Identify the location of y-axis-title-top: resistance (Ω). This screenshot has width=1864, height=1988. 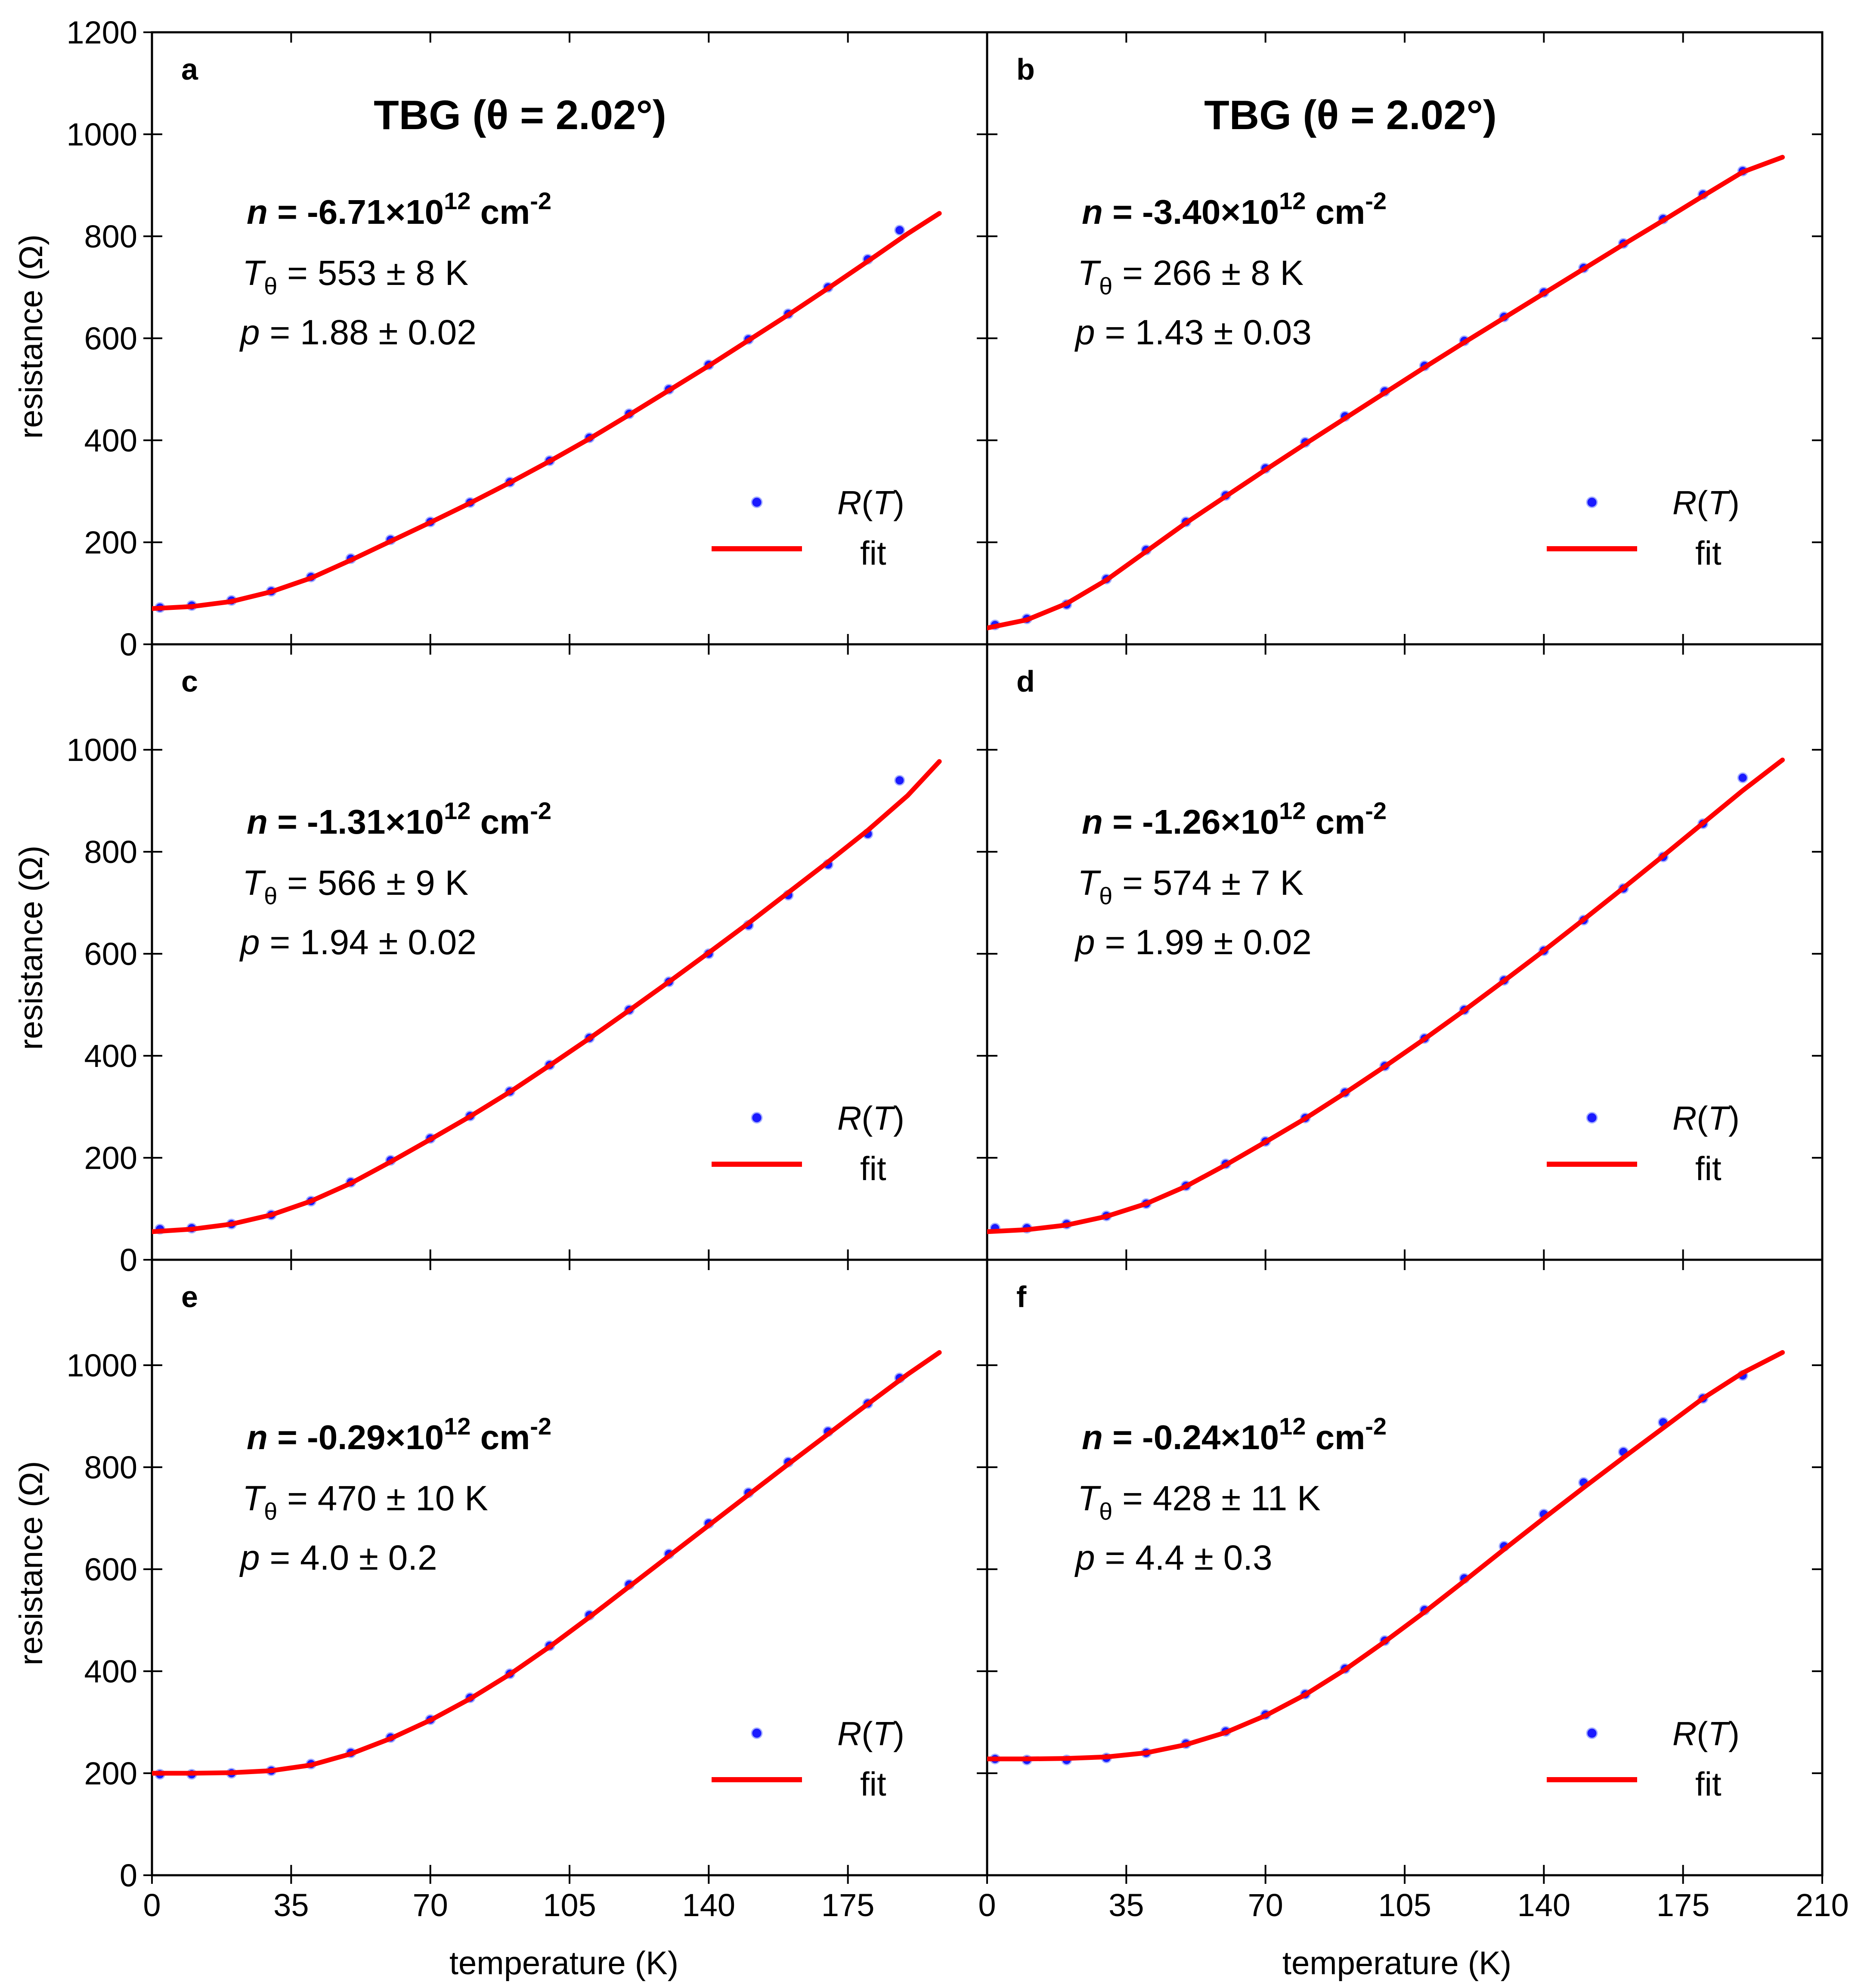
(31, 337).